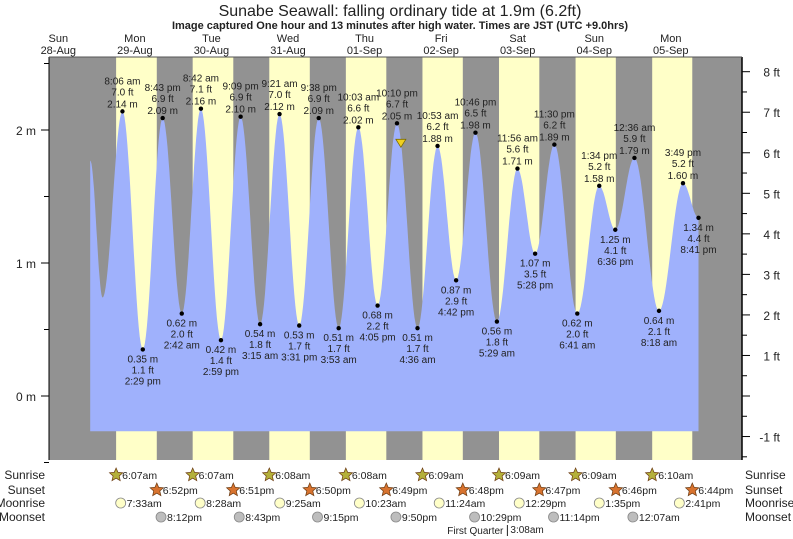 Image resolution: width=793 pixels, height=539 pixels. Describe the element at coordinates (319, 88) in the screenshot. I see `extreme-time: 9:38 pm` at that location.